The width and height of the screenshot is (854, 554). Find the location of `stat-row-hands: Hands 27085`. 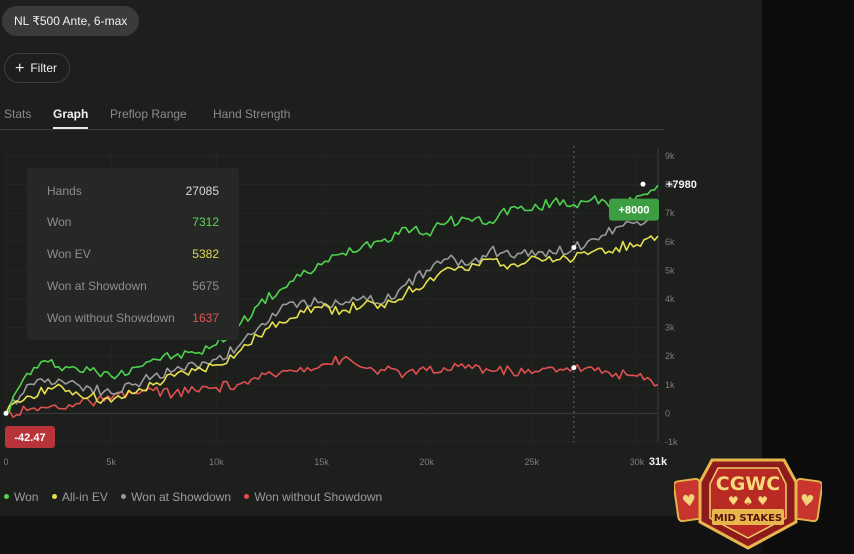

stat-row-hands: Hands 27085 is located at coordinates (133, 194).